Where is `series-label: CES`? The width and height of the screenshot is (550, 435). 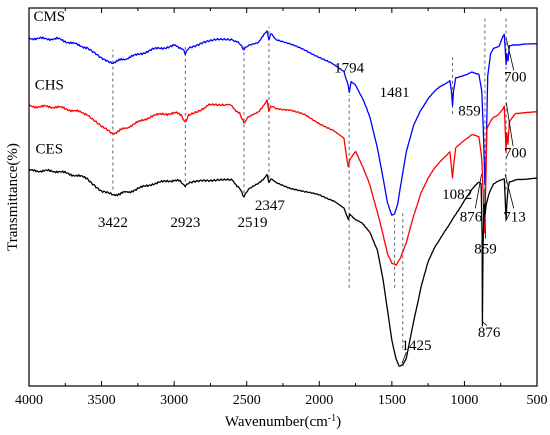
series-label: CES is located at coordinates (50, 150).